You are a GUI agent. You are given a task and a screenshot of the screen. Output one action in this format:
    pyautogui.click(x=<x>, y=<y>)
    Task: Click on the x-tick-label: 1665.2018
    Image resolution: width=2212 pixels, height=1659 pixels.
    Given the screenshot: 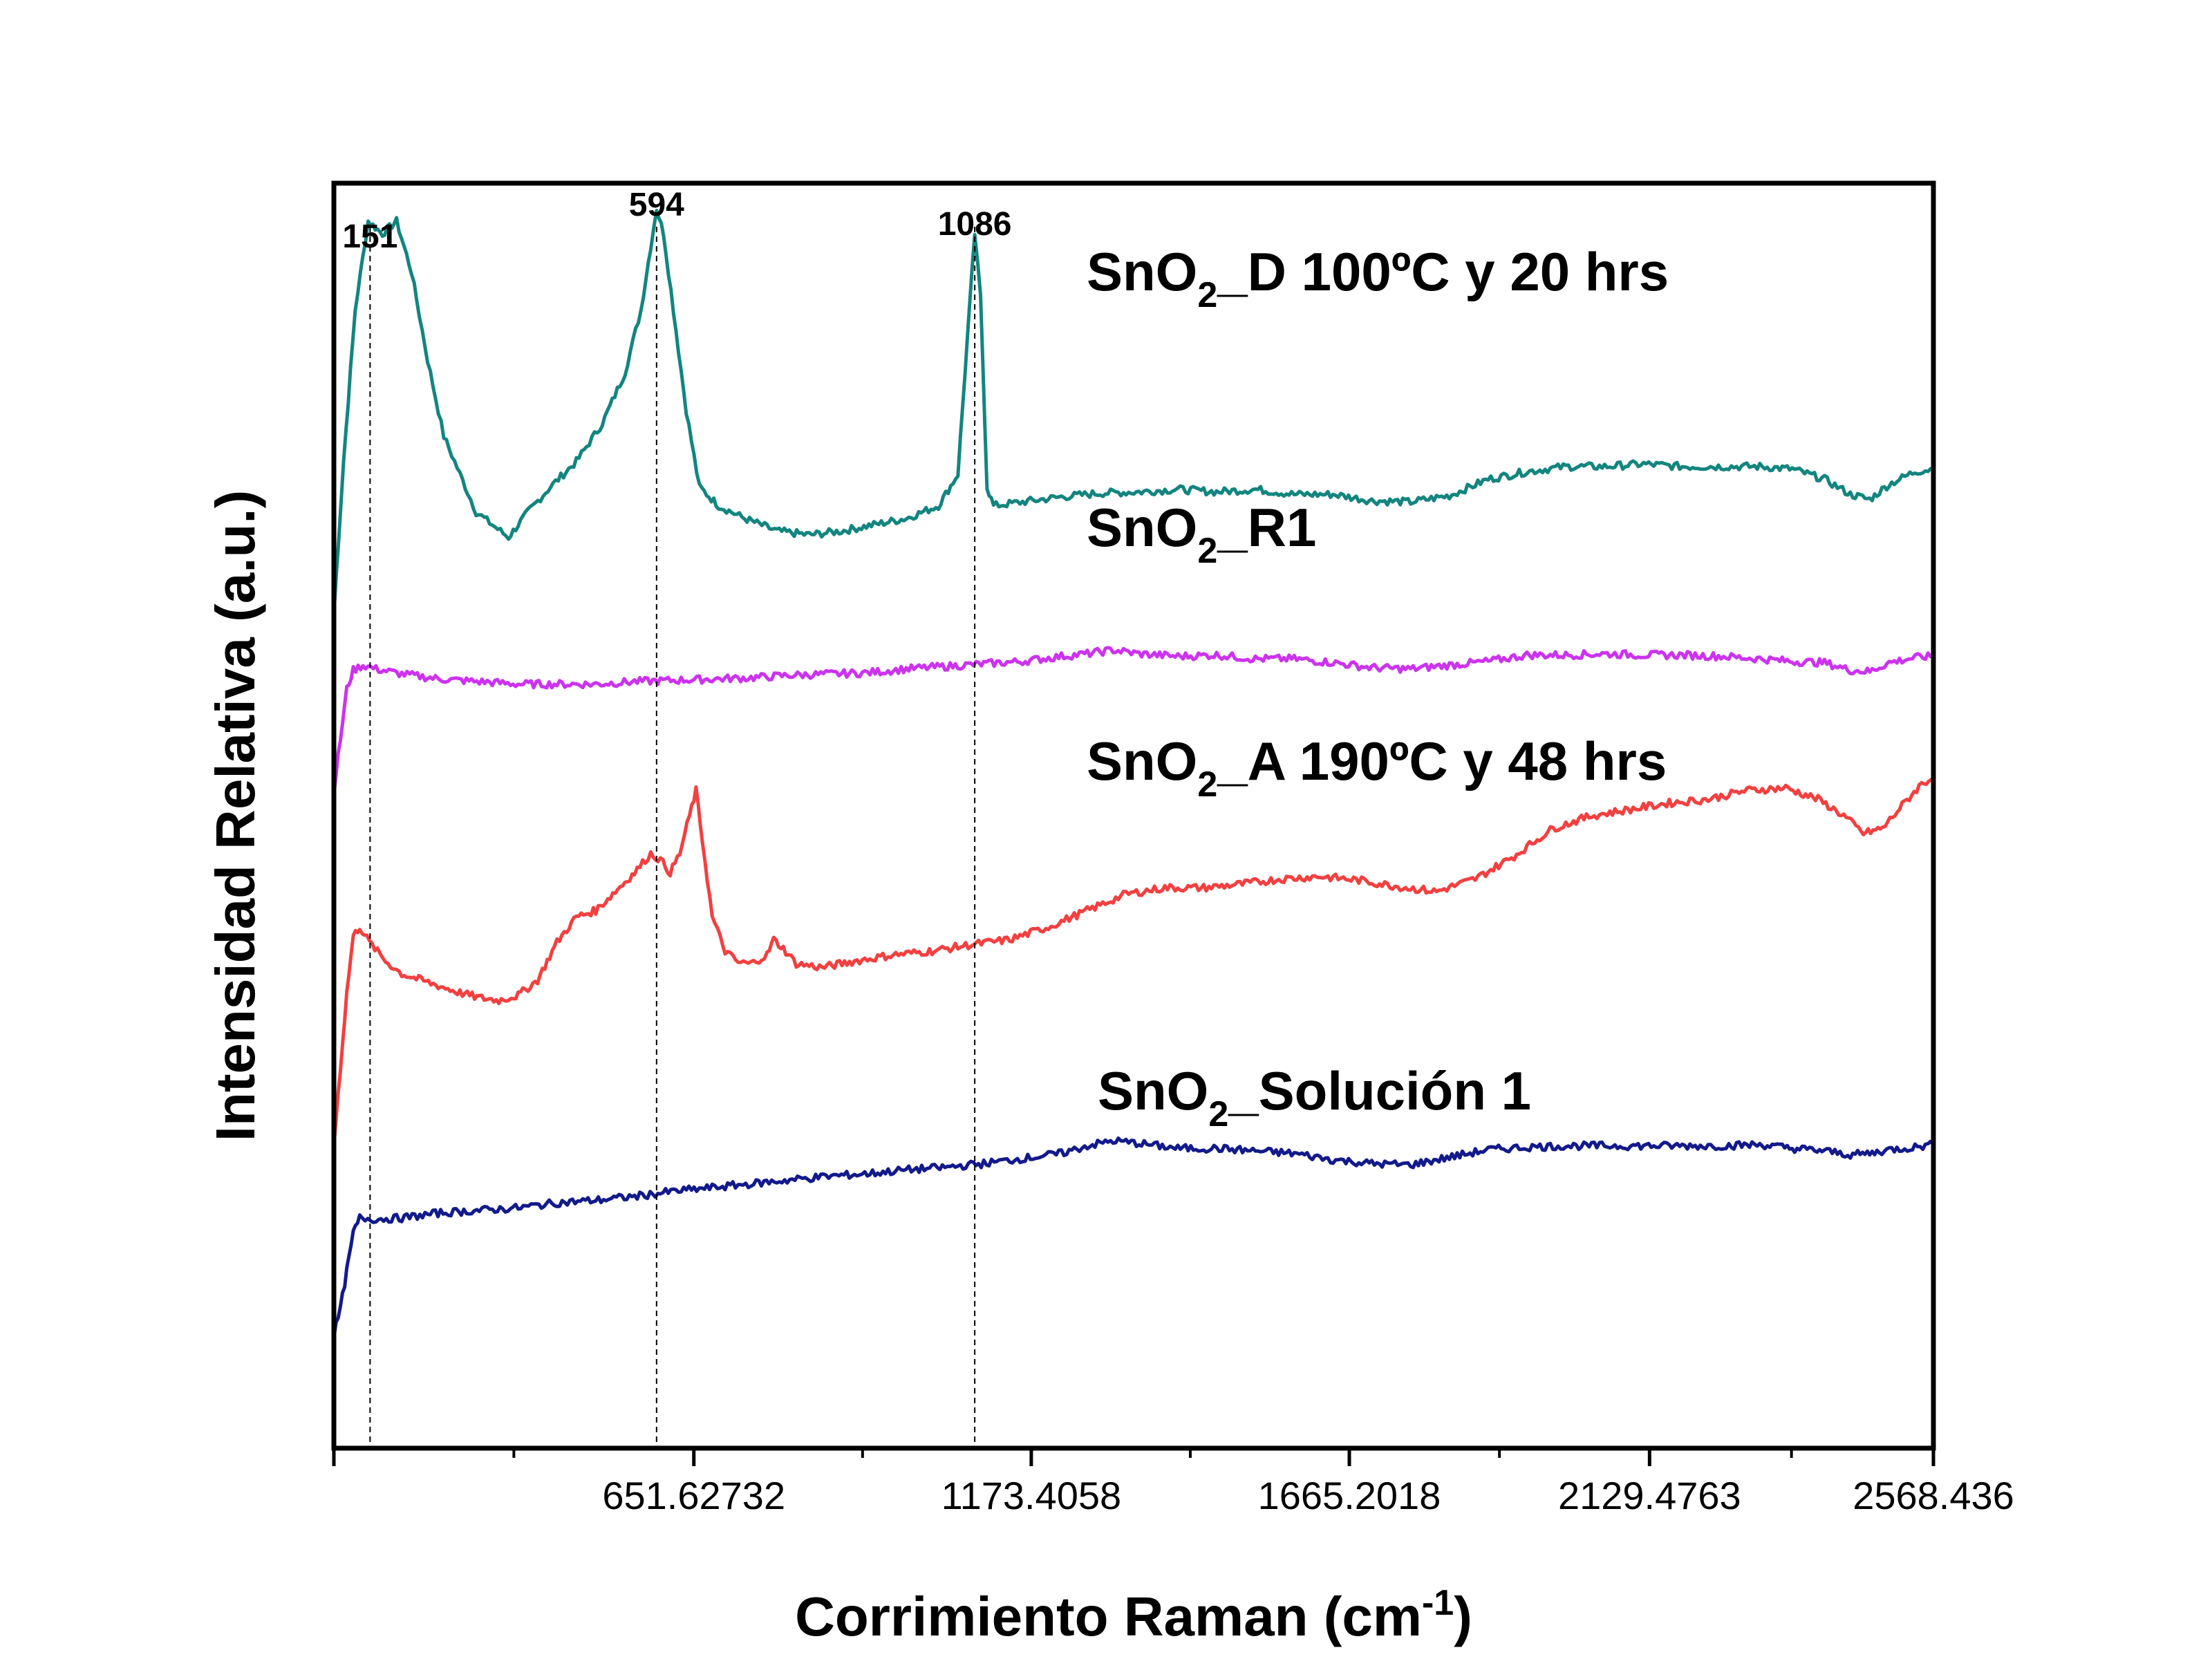 What is the action you would take?
    pyautogui.click(x=1349, y=1495)
    